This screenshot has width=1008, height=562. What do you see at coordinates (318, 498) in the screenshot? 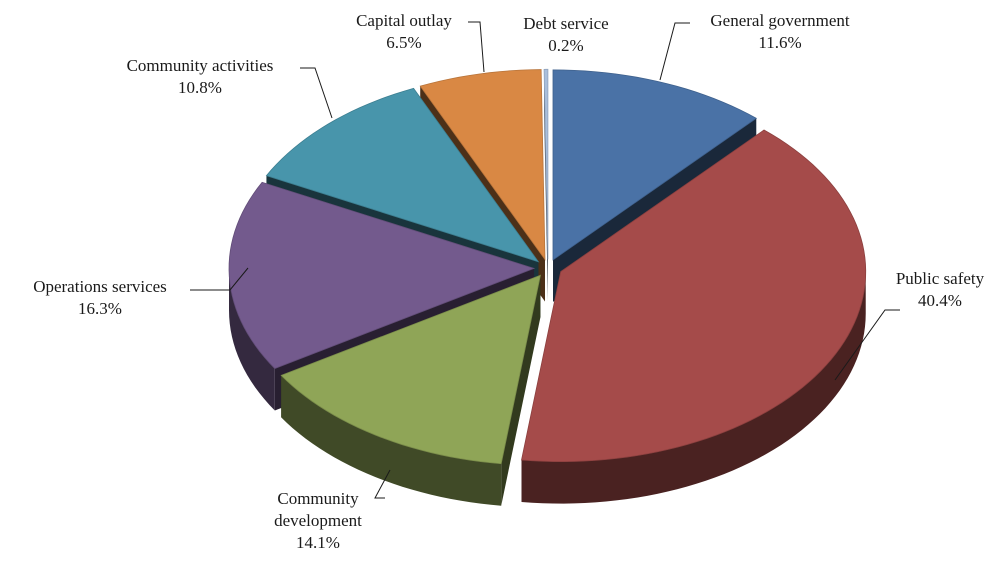
I see `slice-label-community-development: Community` at bounding box center [318, 498].